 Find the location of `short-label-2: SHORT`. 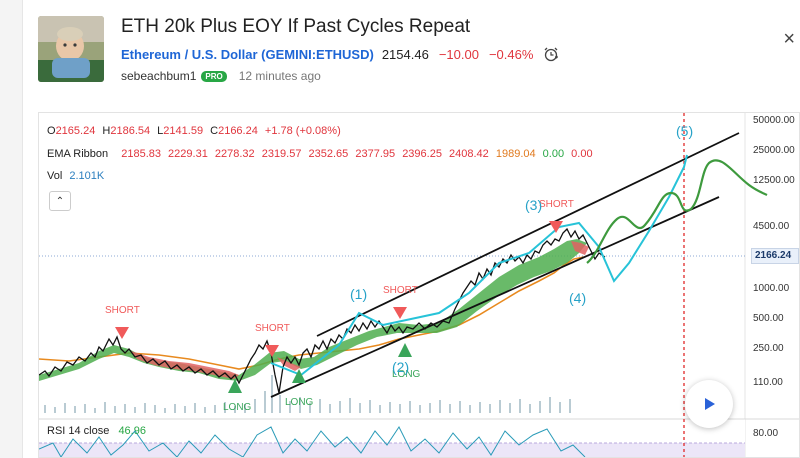

short-label-2: SHORT is located at coordinates (272, 328).